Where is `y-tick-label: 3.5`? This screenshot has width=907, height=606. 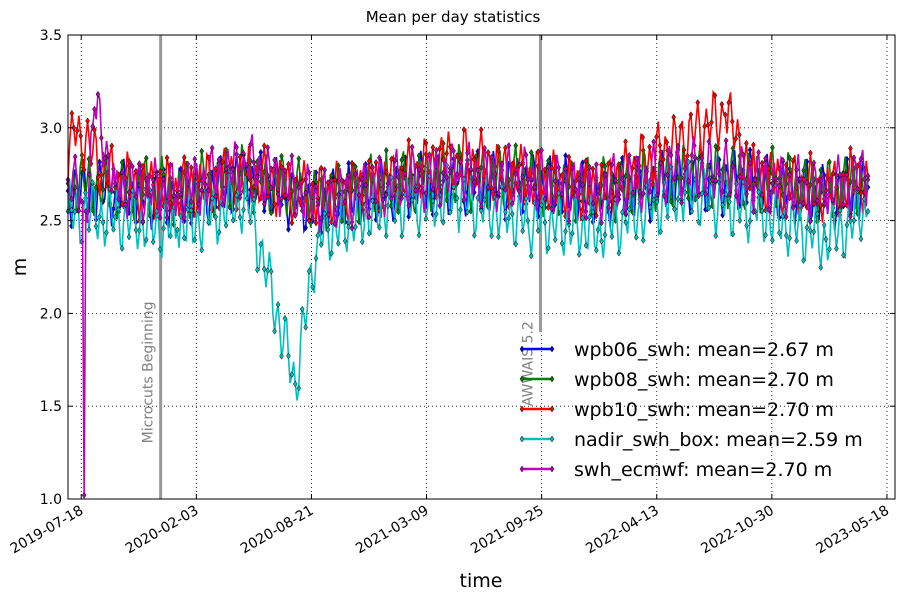
y-tick-label: 3.5 is located at coordinates (51, 36).